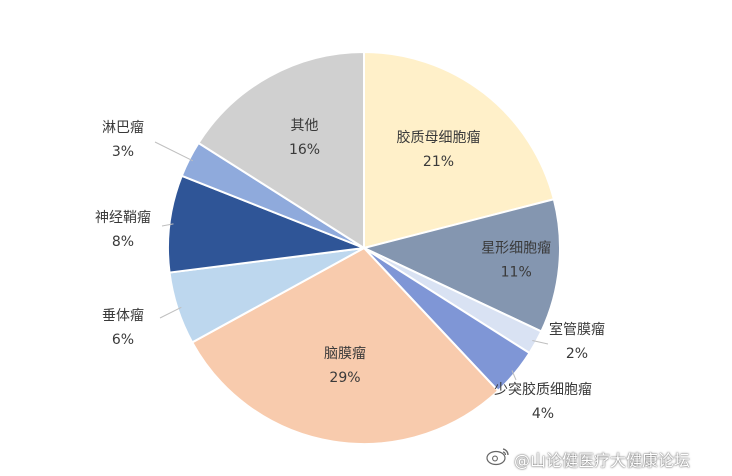 This screenshot has height=476, width=732. I want to click on slice-label-1: 胶质母细胞瘤, so click(438, 137).